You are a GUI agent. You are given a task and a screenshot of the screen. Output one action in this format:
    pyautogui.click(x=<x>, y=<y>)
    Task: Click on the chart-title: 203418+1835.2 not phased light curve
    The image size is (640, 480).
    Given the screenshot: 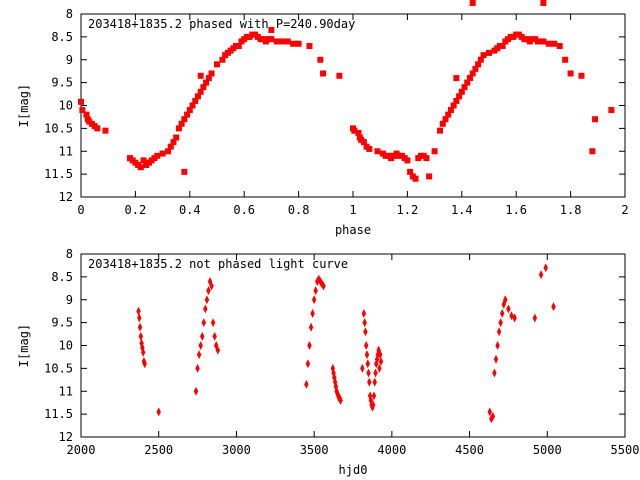 What is the action you would take?
    pyautogui.click(x=218, y=264)
    